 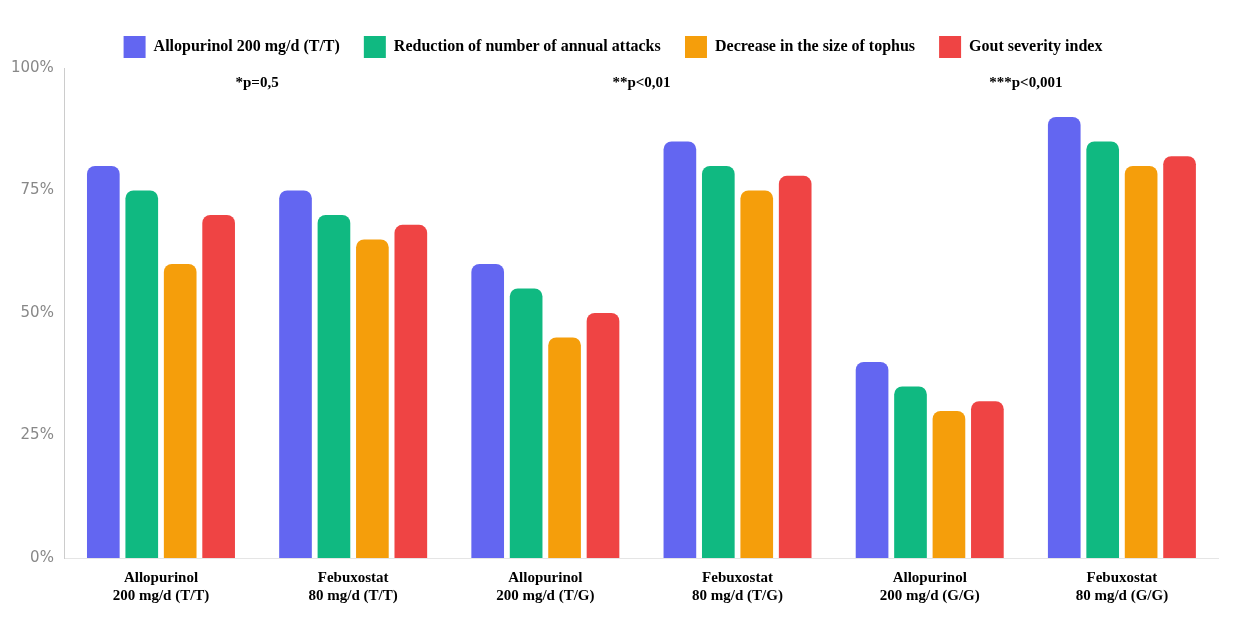 What do you see at coordinates (161, 586) in the screenshot?
I see `x-tick-label: Allopurinol 200 mg/d (T/T)` at bounding box center [161, 586].